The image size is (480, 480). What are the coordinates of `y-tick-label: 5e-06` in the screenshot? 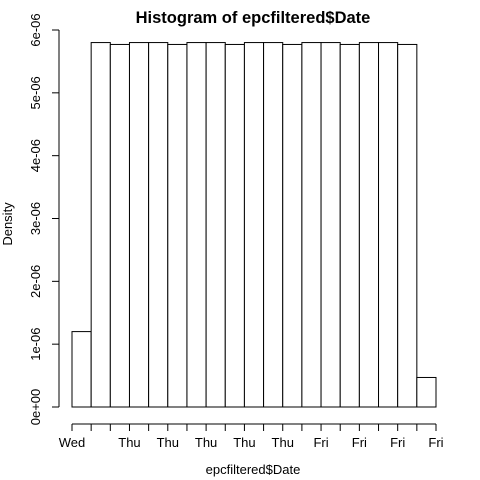 It's located at (35, 92).